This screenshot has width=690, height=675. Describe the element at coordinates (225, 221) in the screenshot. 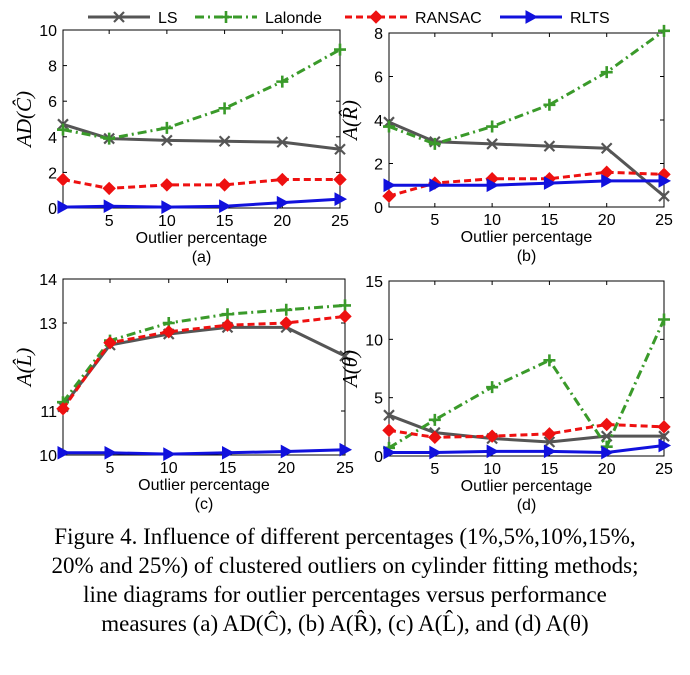

I see `x-tick-label: 15` at that location.